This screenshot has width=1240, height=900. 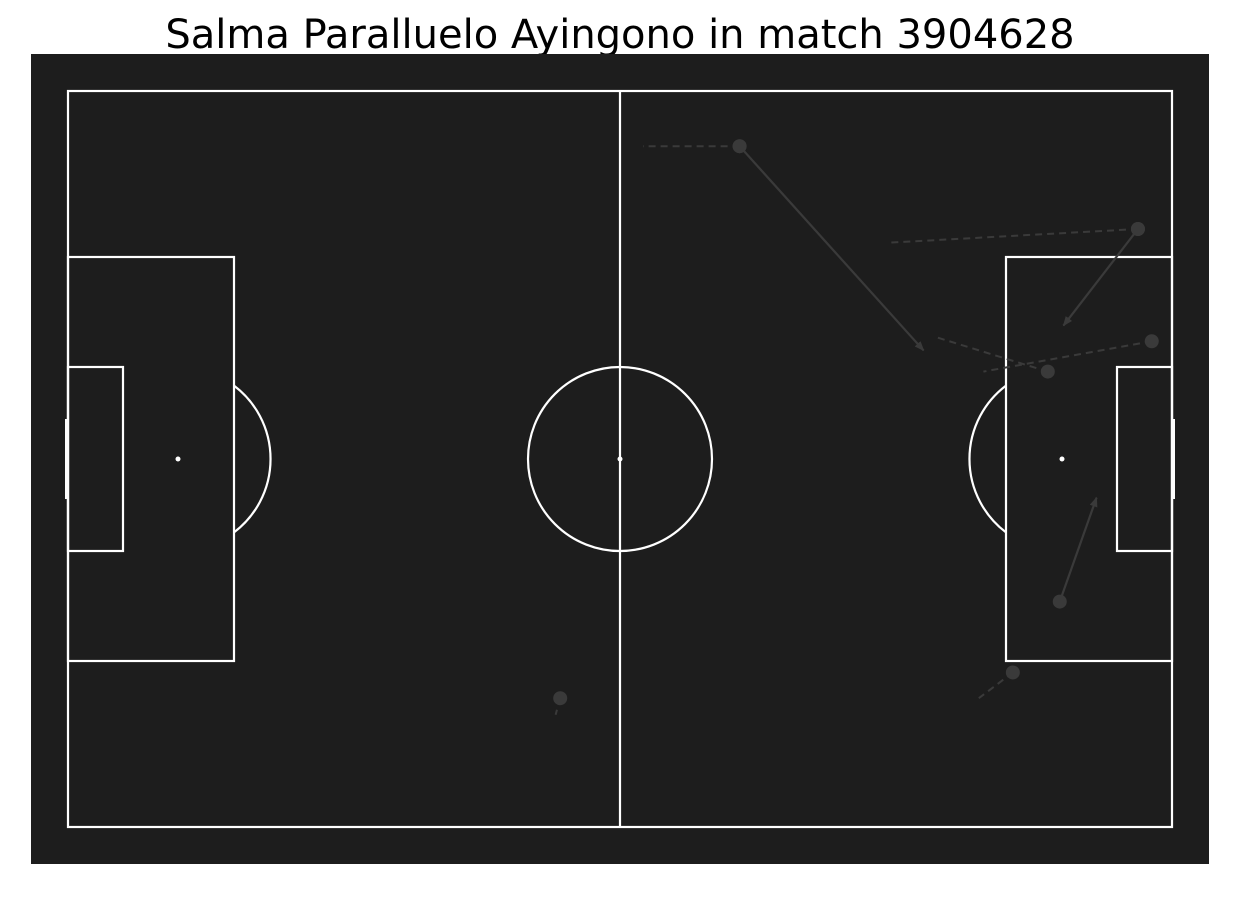 I want to click on right-penalty-spot, so click(x=1062, y=459).